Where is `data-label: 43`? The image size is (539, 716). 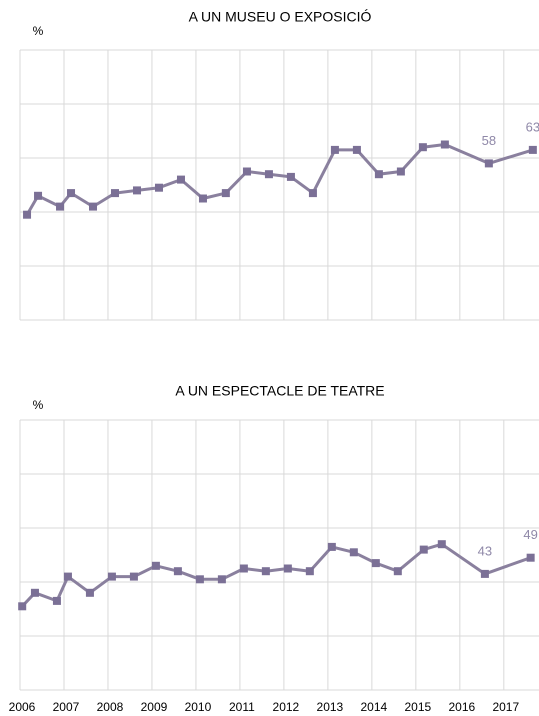
data-label: 43 is located at coordinates (485, 550).